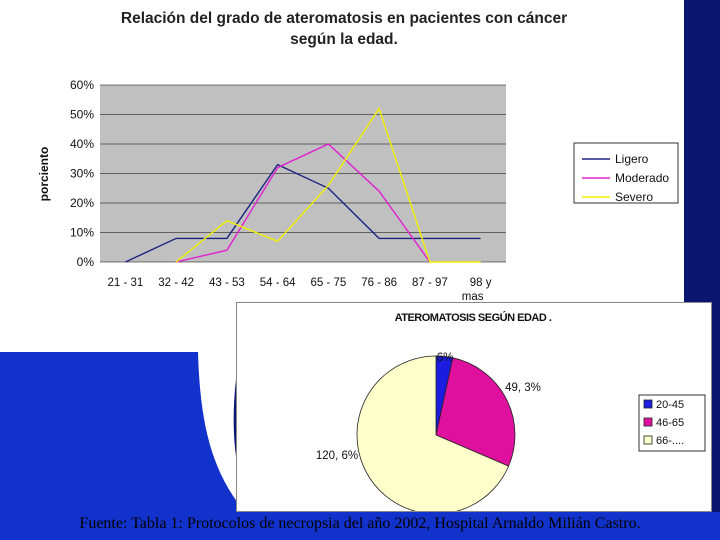 The height and width of the screenshot is (540, 720). What do you see at coordinates (82, 144) in the screenshot?
I see `y-tick-label: 40%` at bounding box center [82, 144].